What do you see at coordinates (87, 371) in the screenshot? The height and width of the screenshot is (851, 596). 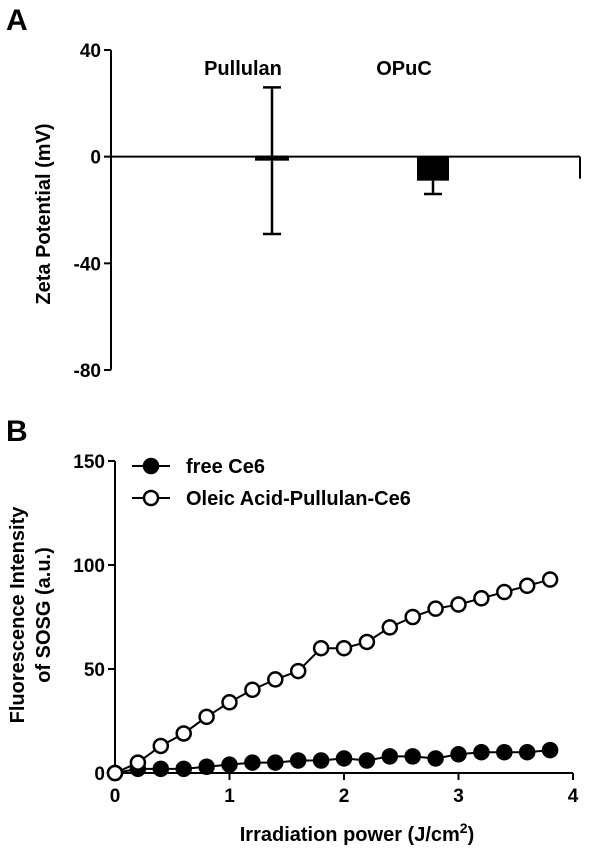 I see `chart-a-ytick-label: -80` at bounding box center [87, 371].